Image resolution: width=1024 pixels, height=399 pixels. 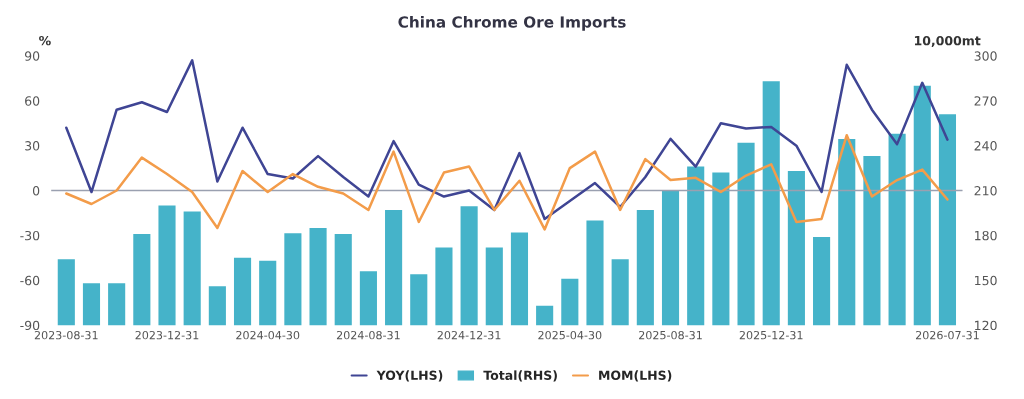 I want to click on x-tick-label: 2024-04-30, so click(x=268, y=335).